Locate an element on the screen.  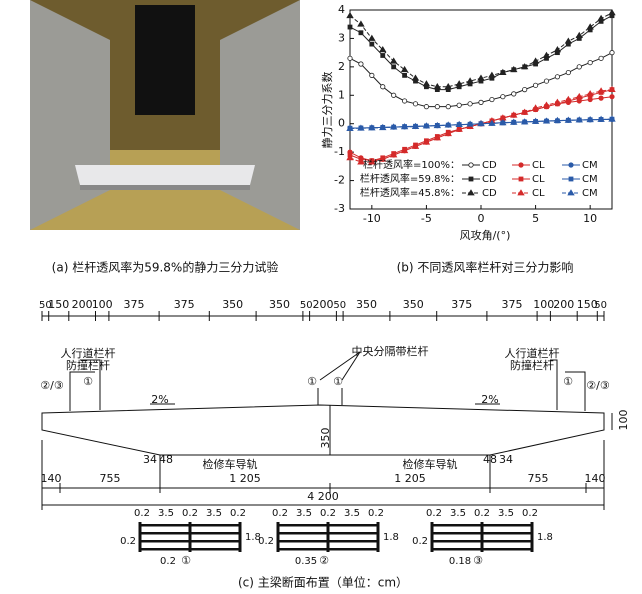
rail-dim: 0.35 is located at coordinates (306, 561).